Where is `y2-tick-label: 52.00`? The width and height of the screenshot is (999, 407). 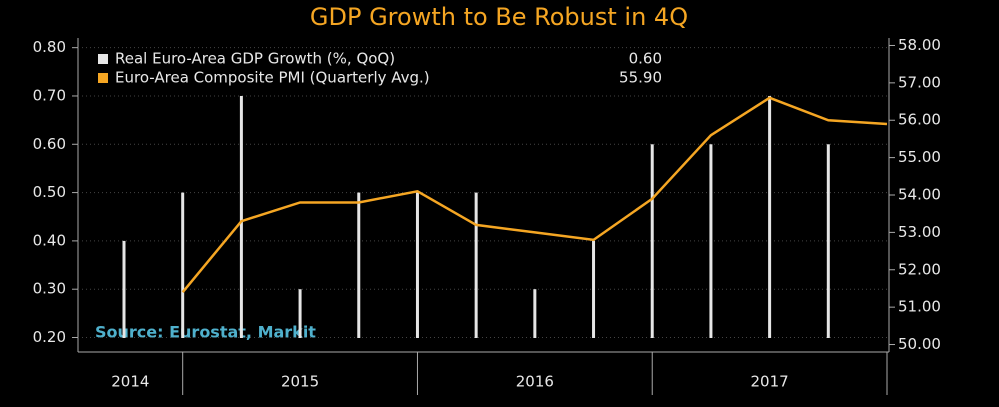
y2-tick-label: 52.00 is located at coordinates (919, 269).